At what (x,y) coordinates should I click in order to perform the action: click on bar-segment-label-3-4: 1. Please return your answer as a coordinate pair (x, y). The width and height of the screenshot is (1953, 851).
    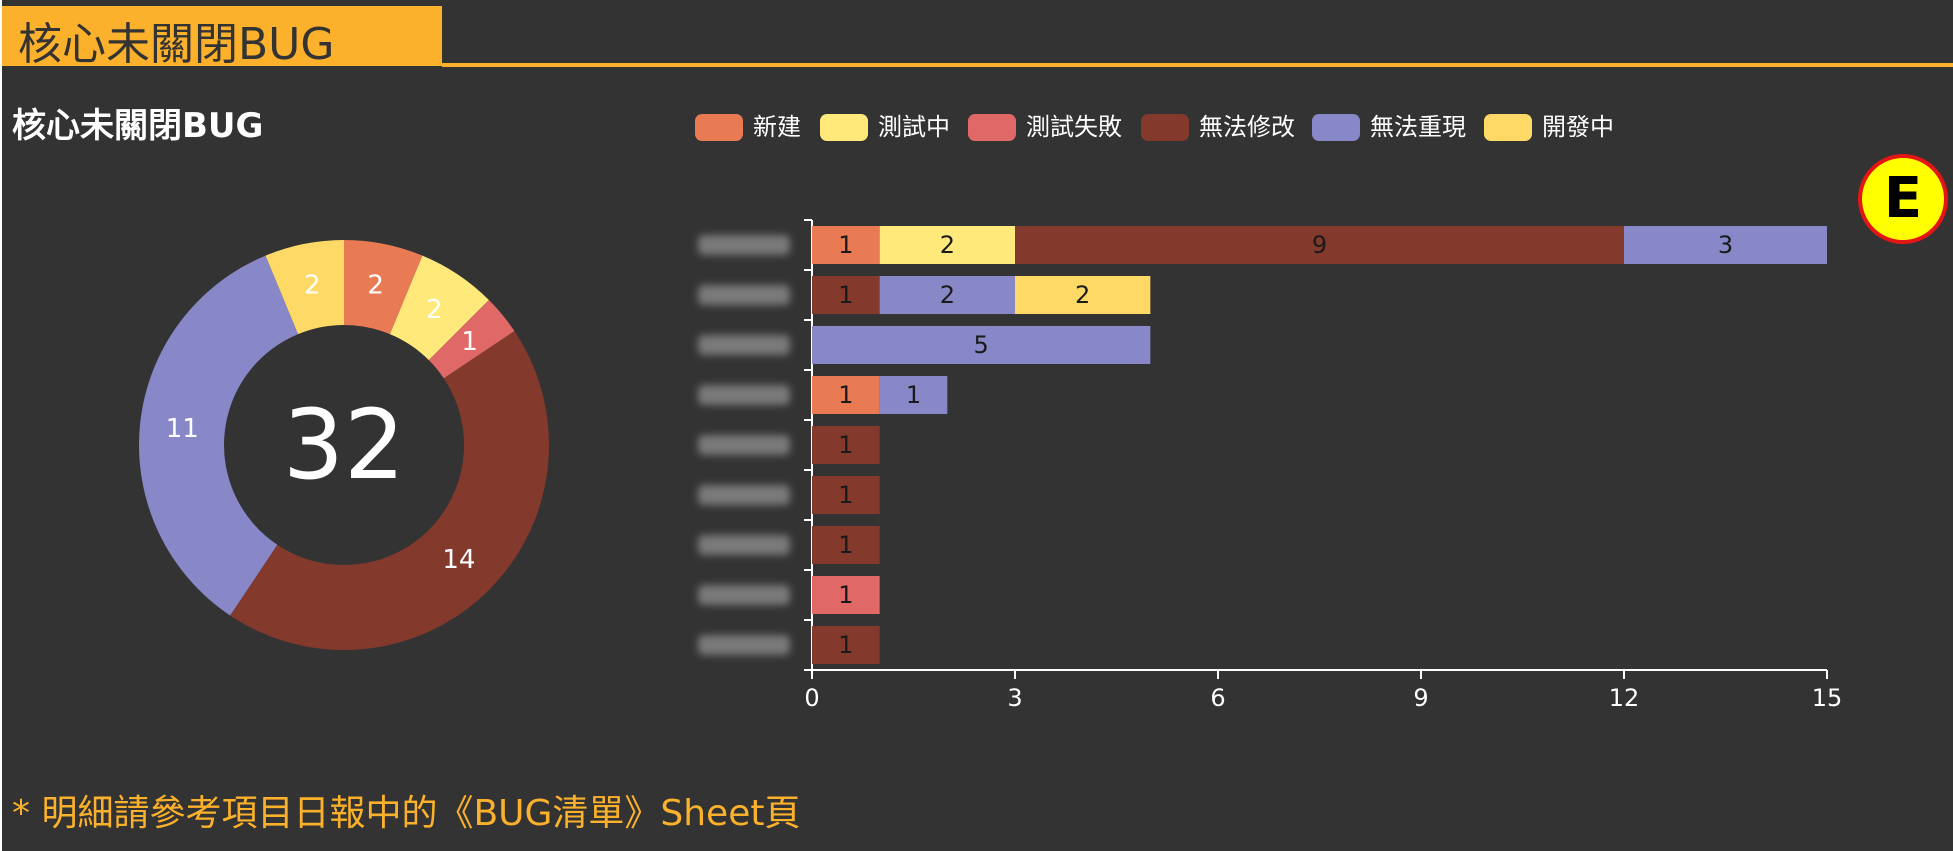
    Looking at the image, I should click on (913, 395).